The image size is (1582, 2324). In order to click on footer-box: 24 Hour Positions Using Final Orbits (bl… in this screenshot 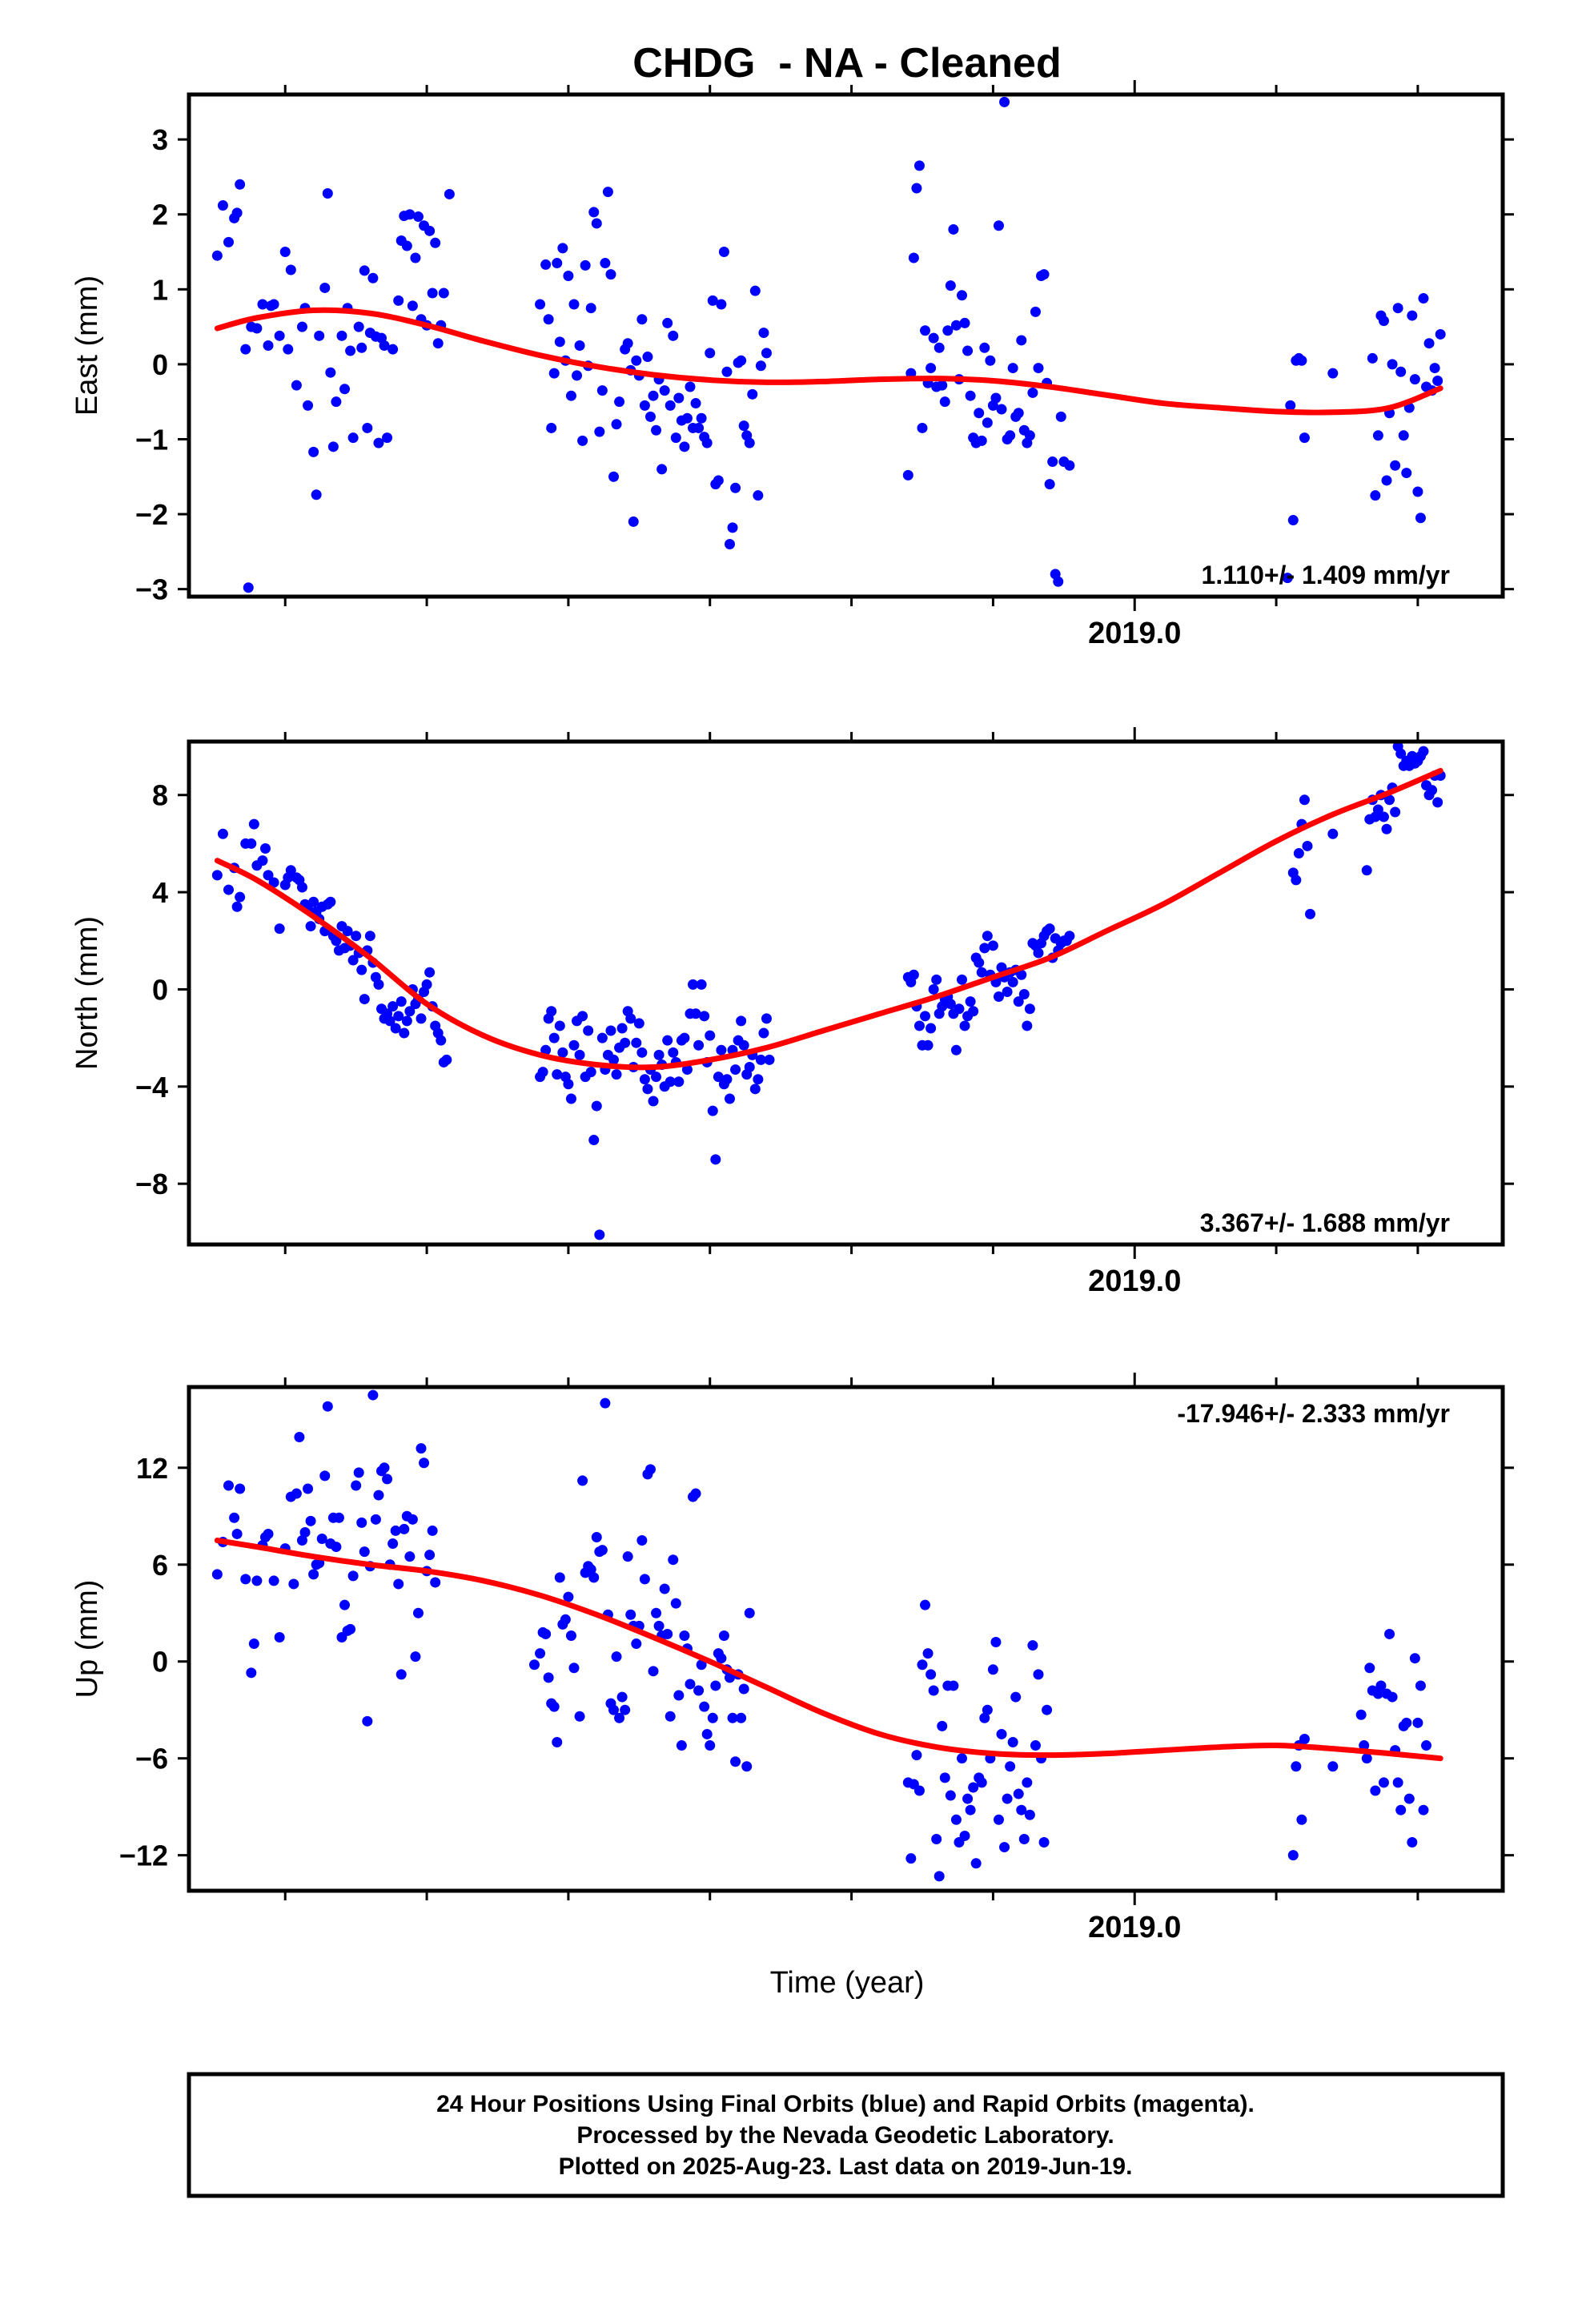, I will do `click(846, 2135)`.